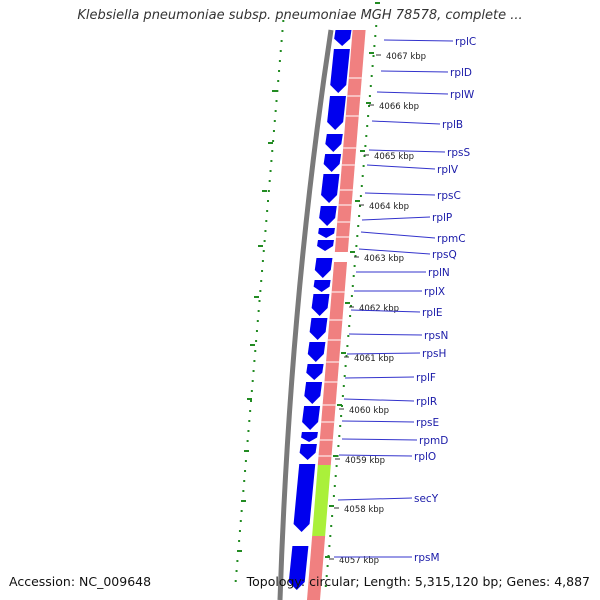 Image resolution: width=600 pixels, height=600 pixels. Describe the element at coordinates (359, 561) in the screenshot. I see `kbp-tick-label: 4057 kbp` at that location.